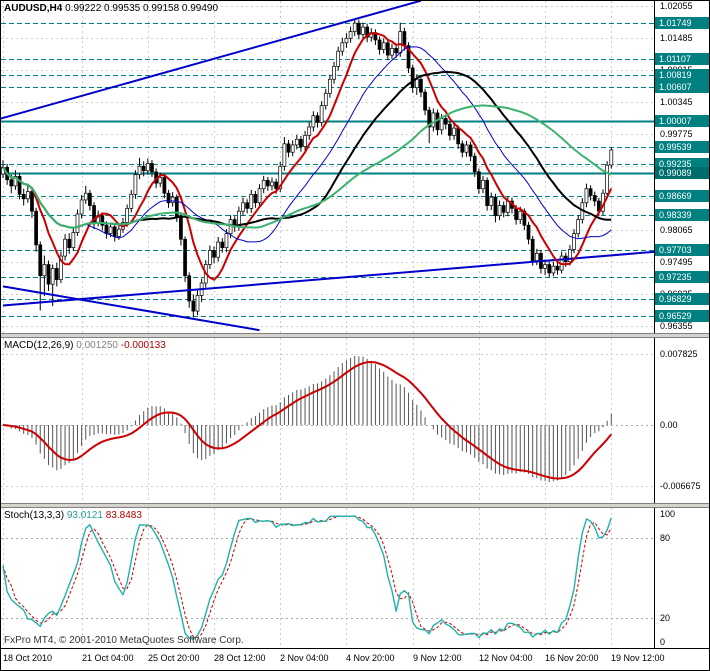  What do you see at coordinates (97, 345) in the screenshot?
I see `macd-main-value: 0.001250` at bounding box center [97, 345].